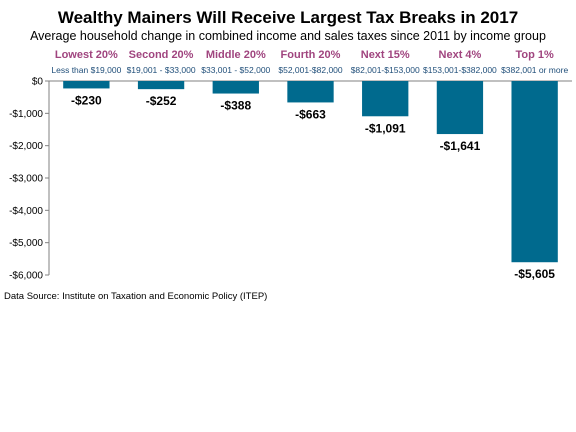 Image resolution: width=576 pixels, height=432 pixels. I want to click on income-range-label: $382,001 or more, so click(534, 70).